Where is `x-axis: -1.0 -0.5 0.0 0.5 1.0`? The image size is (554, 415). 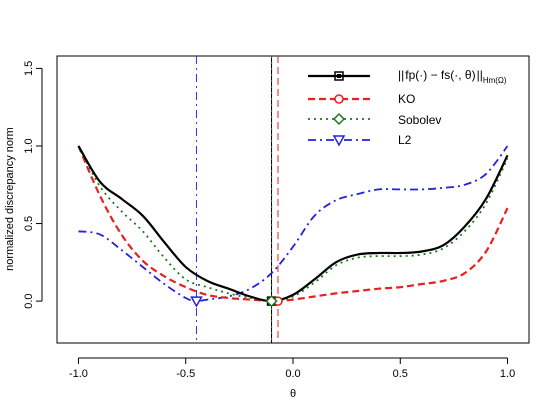 x-axis: -1.0 -0.5 0.0 0.5 1.0 is located at coordinates (292, 368).